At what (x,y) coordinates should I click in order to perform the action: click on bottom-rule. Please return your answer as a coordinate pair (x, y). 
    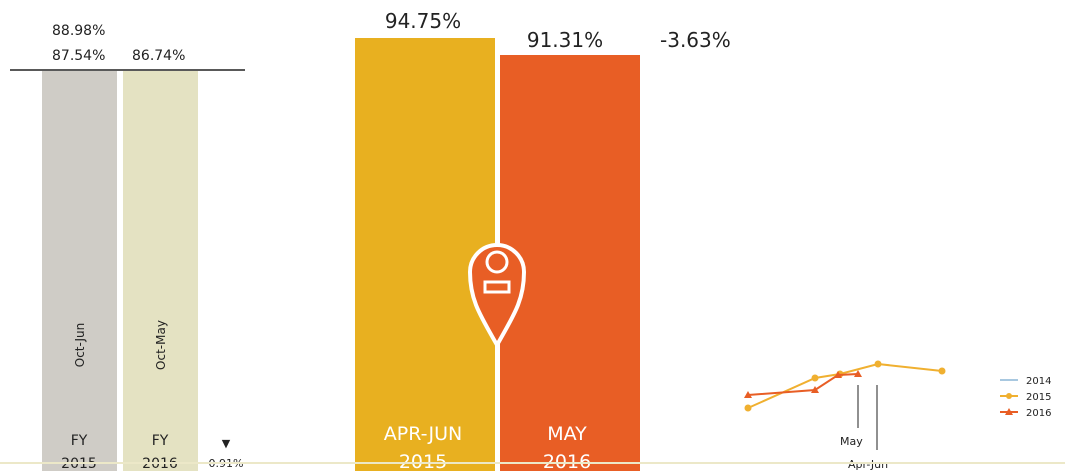
    Looking at the image, I should click on (532, 463).